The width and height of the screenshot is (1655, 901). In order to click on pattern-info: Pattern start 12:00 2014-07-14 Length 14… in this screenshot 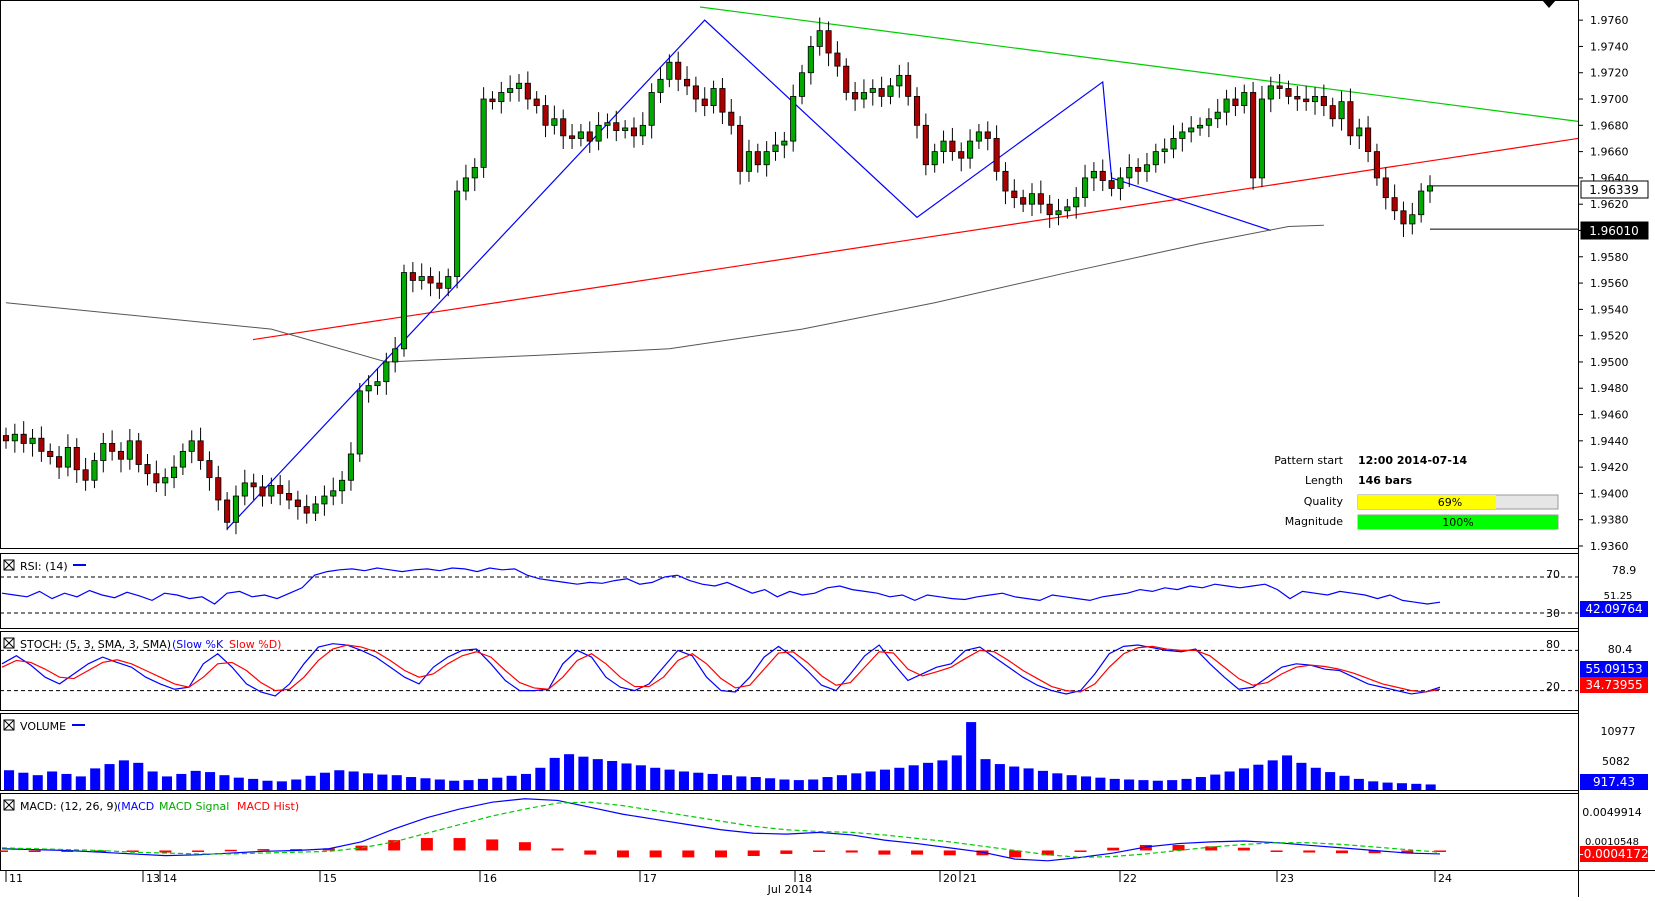, I will do `click(1416, 492)`.